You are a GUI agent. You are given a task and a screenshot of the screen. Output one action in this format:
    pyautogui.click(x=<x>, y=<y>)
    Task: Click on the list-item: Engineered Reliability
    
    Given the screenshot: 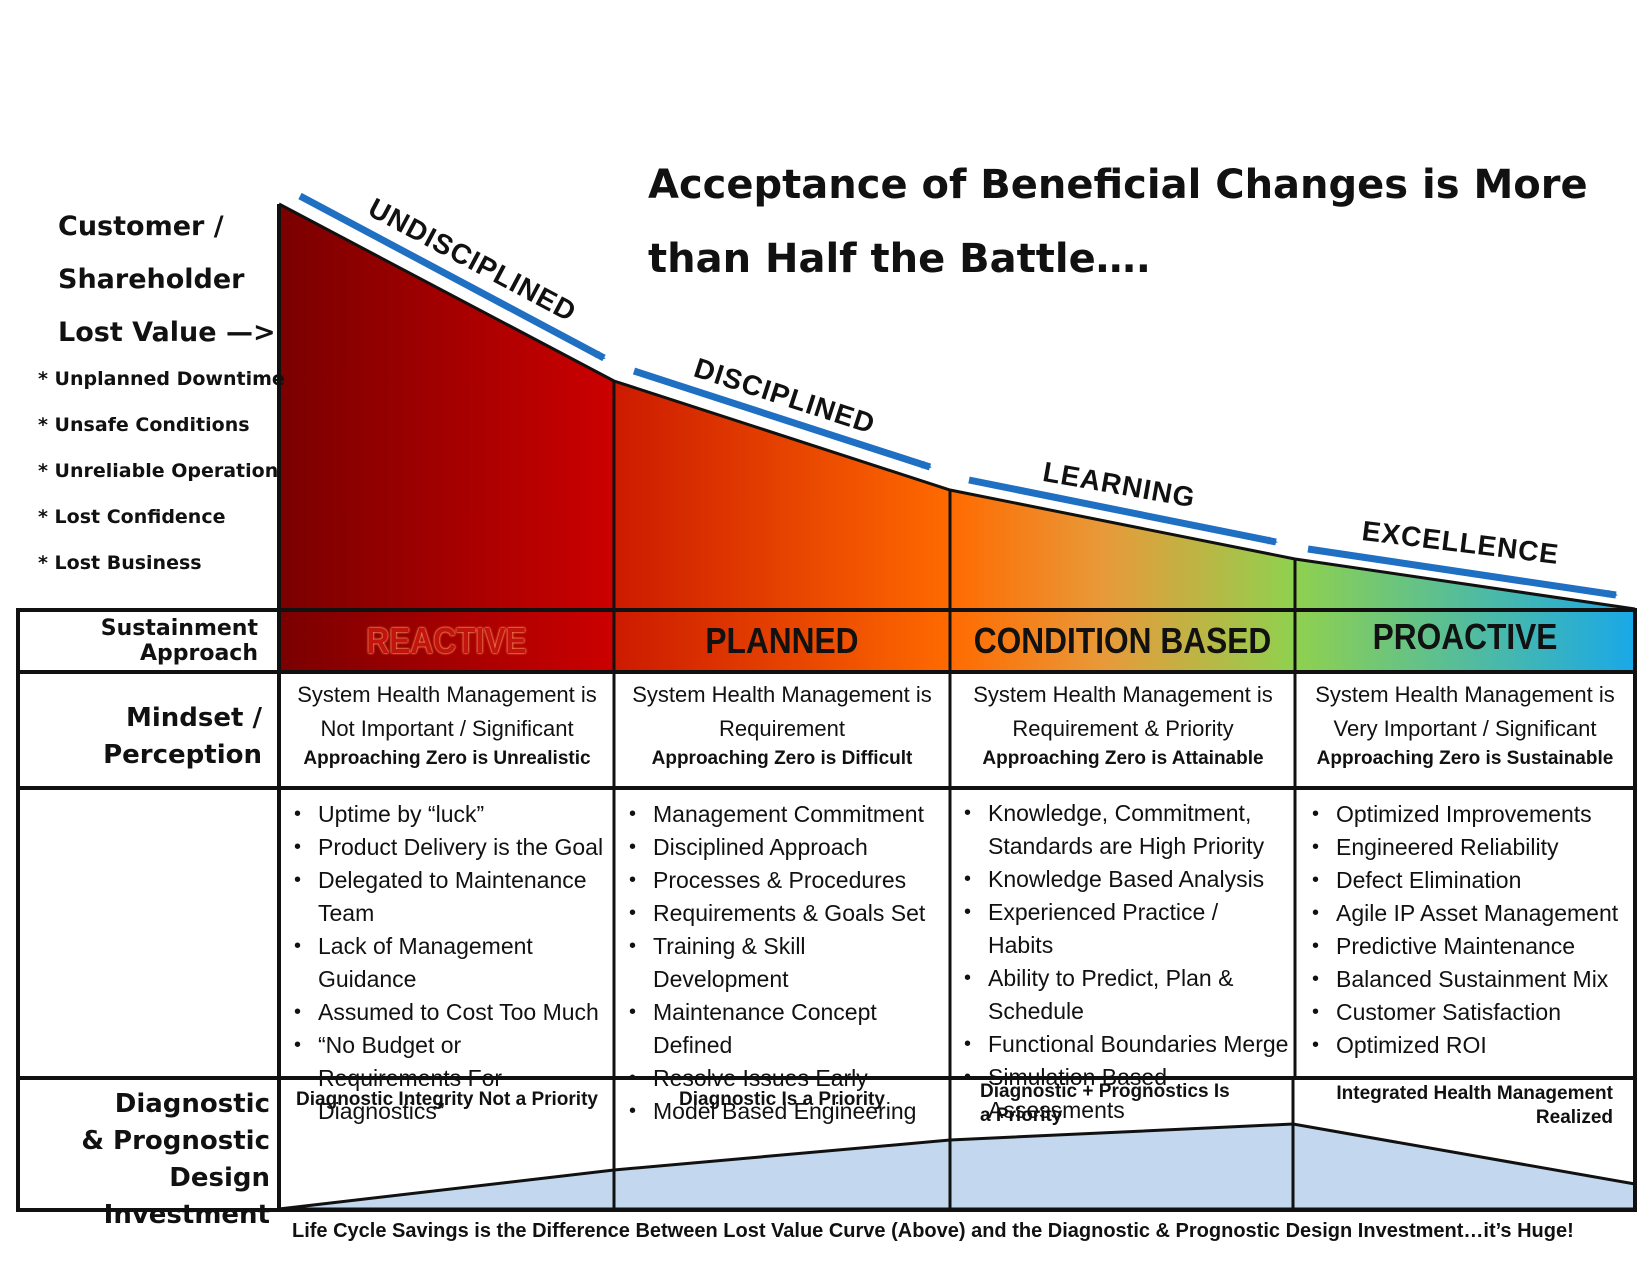 What is the action you would take?
    pyautogui.click(x=1472, y=847)
    